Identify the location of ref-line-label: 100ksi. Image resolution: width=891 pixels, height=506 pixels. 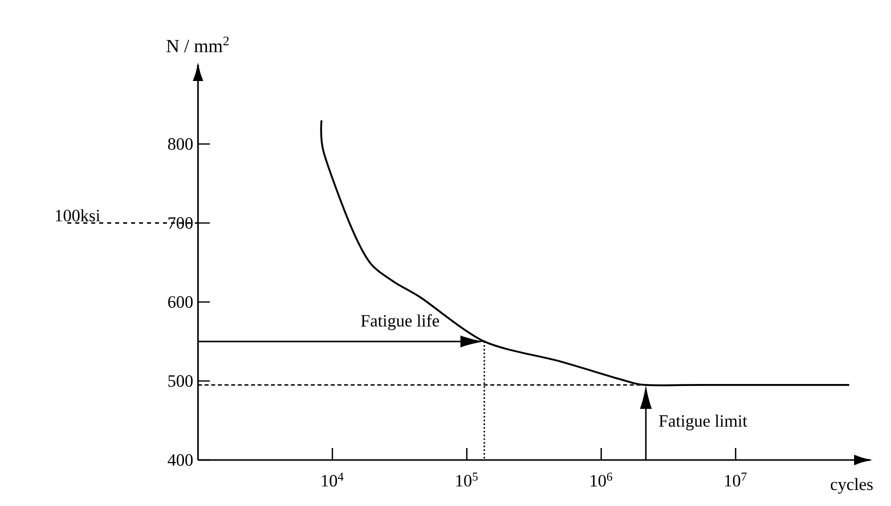
(78, 215).